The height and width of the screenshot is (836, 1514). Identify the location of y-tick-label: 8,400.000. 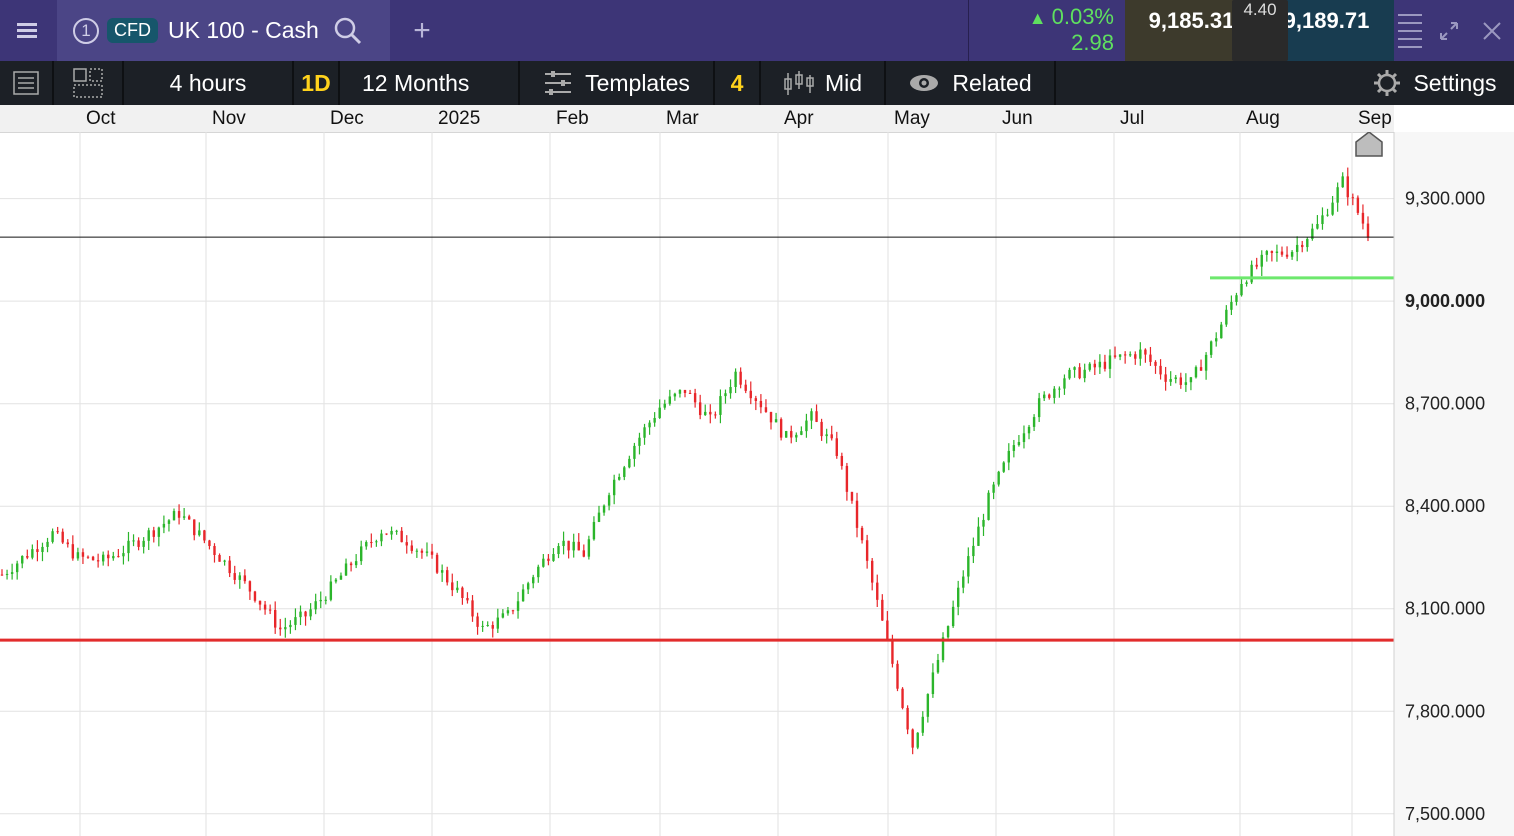
(1445, 506).